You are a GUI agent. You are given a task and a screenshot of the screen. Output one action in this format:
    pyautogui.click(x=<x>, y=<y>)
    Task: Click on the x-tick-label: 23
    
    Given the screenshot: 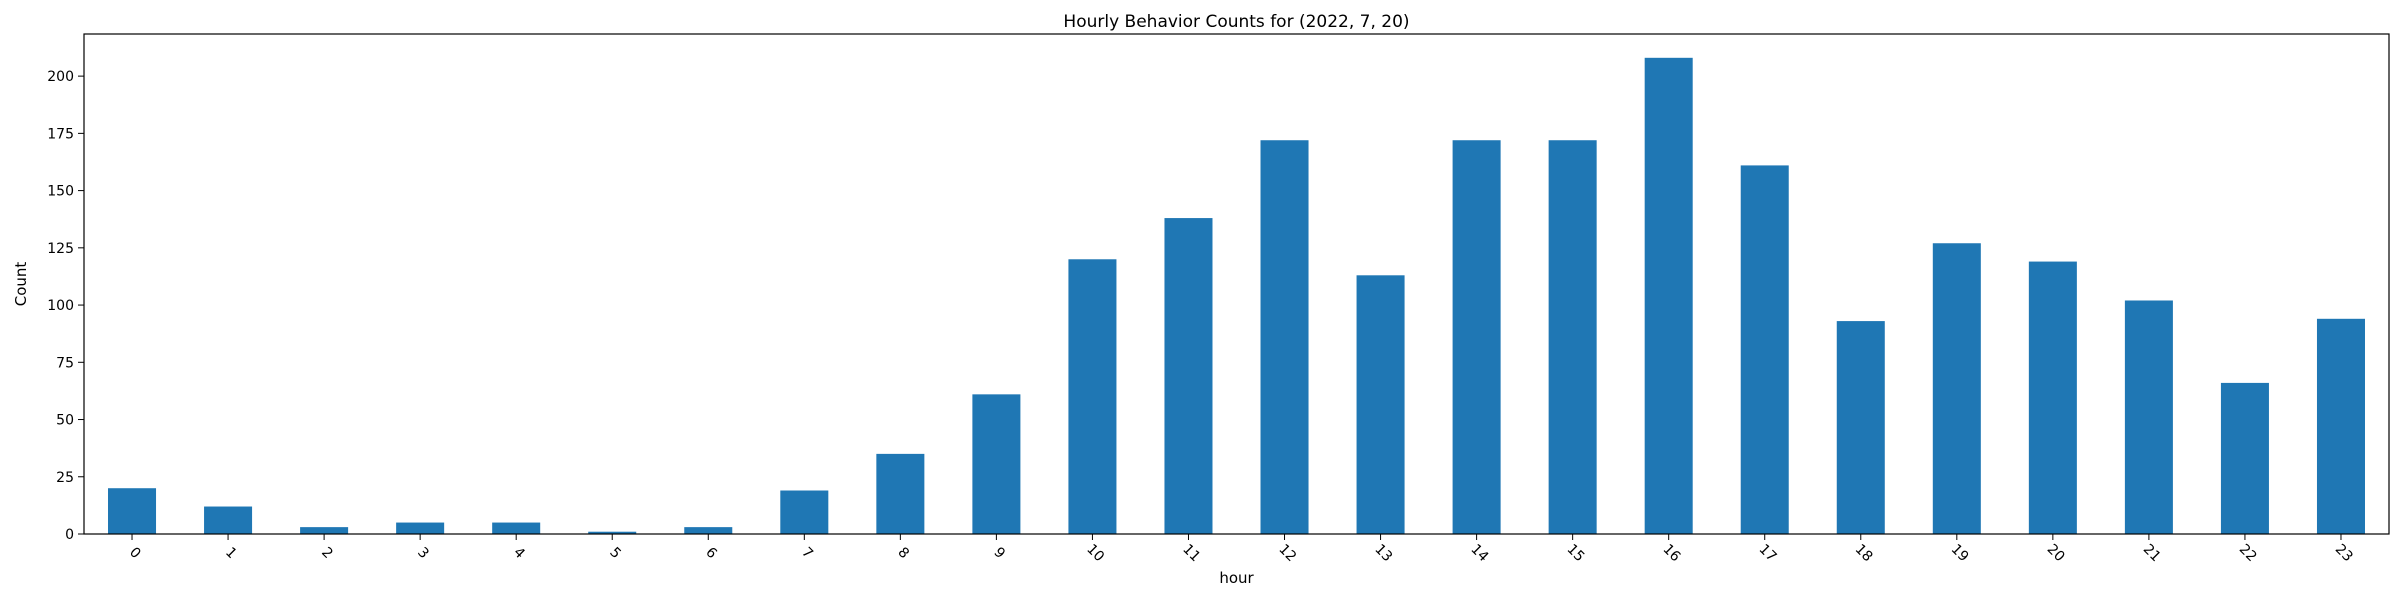 What is the action you would take?
    pyautogui.click(x=2344, y=553)
    